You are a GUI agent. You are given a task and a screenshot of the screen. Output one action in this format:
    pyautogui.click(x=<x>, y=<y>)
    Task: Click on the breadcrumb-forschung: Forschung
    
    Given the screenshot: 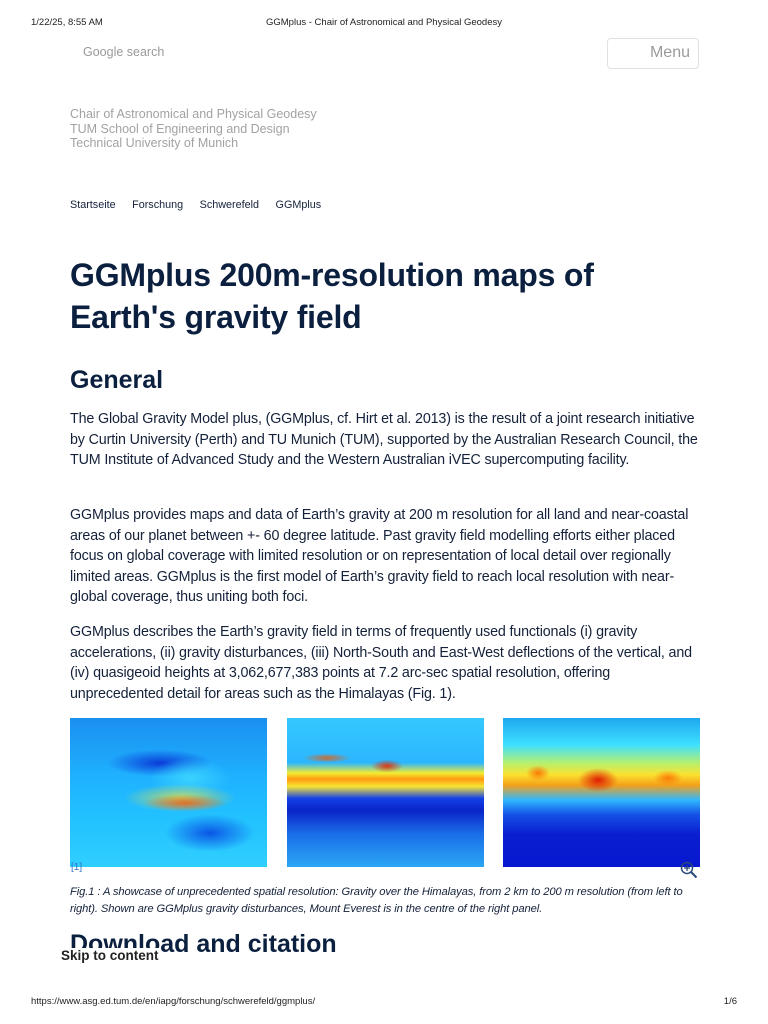 What is the action you would take?
    pyautogui.click(x=158, y=205)
    